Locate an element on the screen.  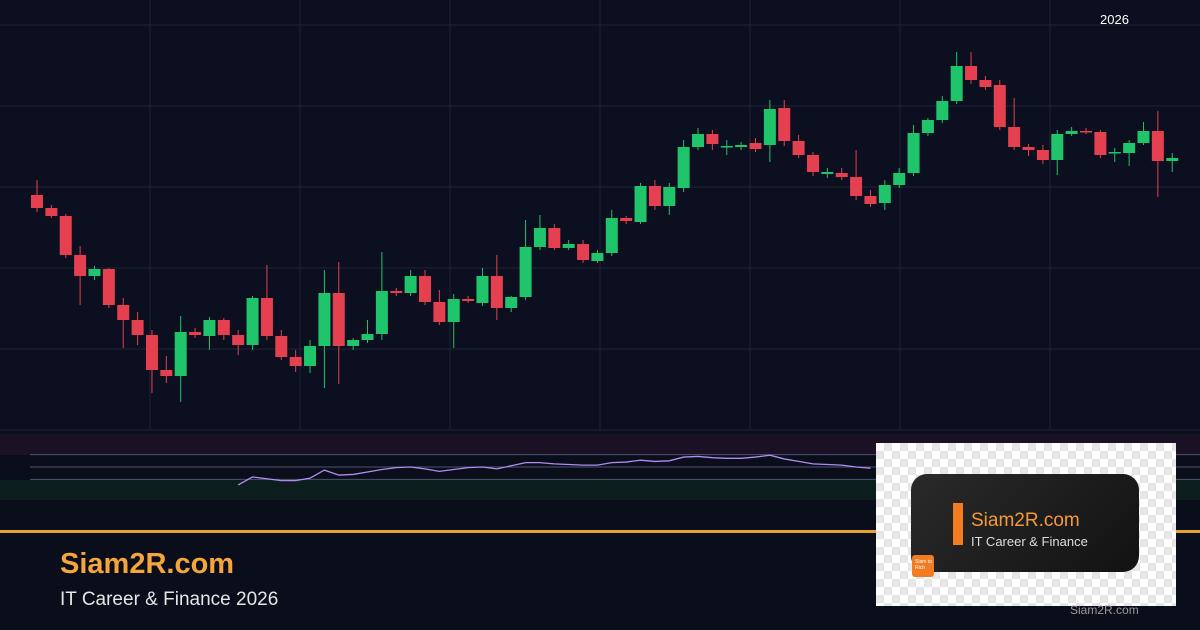
period-label: 2026 is located at coordinates (1114, 19).